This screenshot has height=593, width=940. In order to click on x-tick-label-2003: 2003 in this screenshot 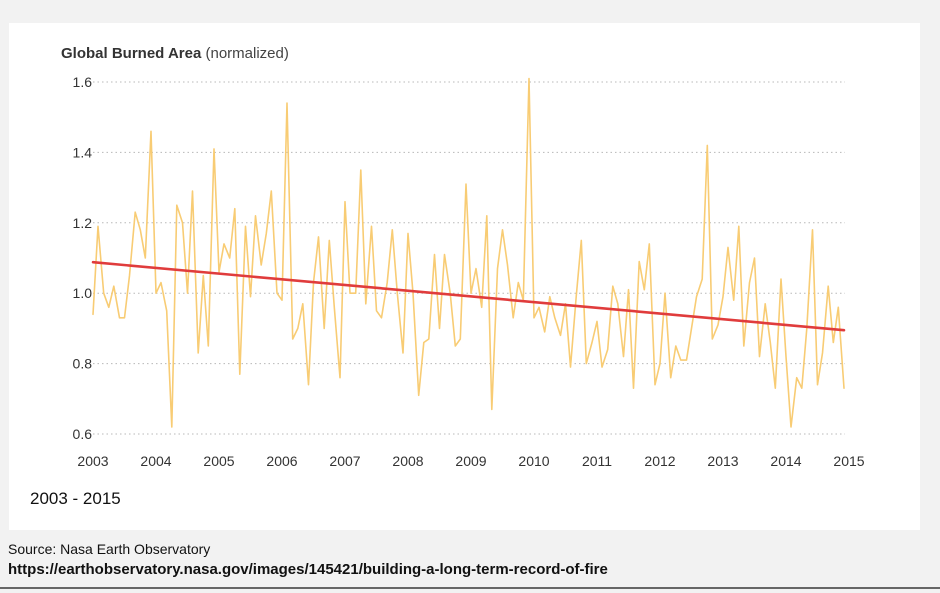, I will do `click(92, 461)`.